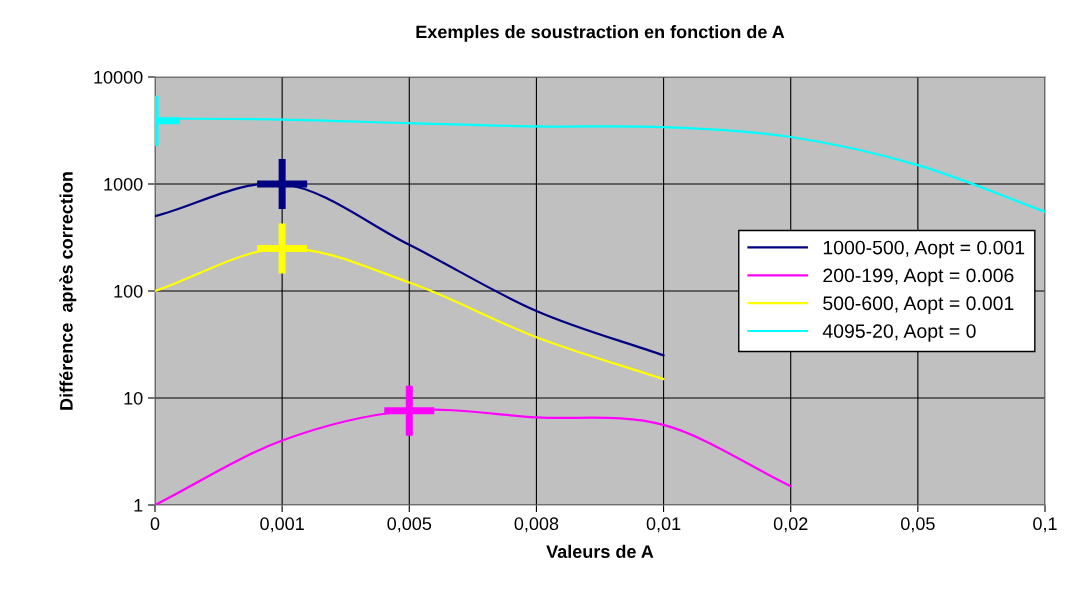 Image resolution: width=1084 pixels, height=601 pixels. What do you see at coordinates (536, 525) in the screenshot?
I see `x-tick-label: 0,008` at bounding box center [536, 525].